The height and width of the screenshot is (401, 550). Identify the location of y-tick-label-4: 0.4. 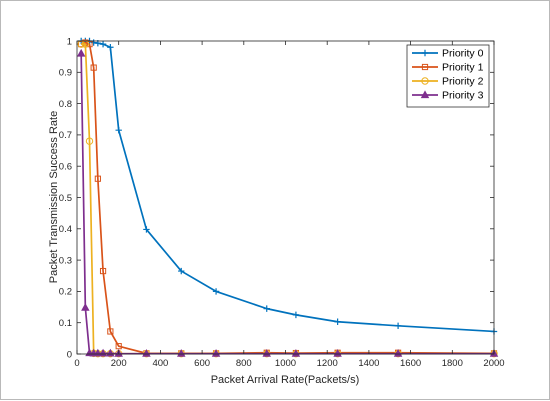
(65, 229).